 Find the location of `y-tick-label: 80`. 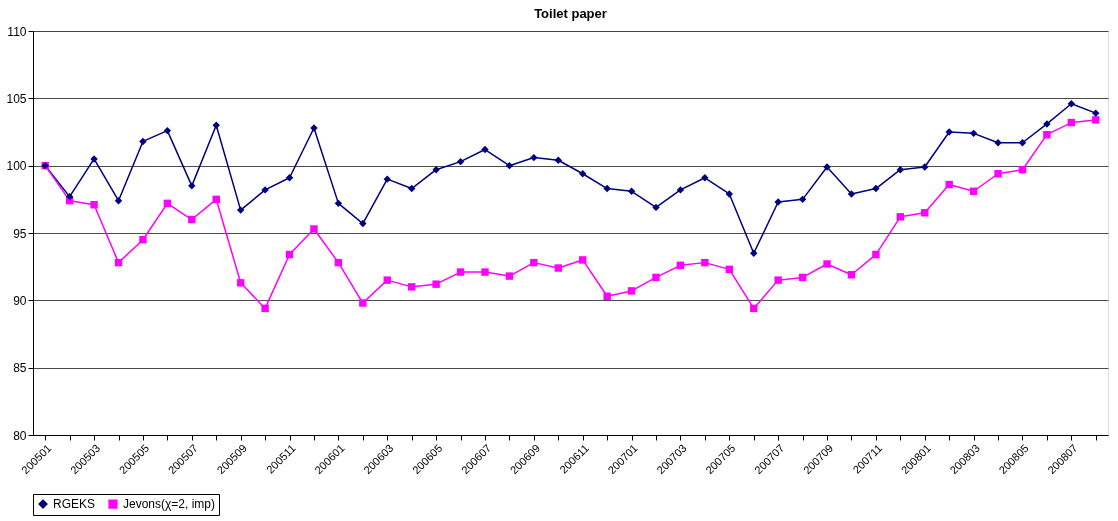

y-tick-label: 80 is located at coordinates (20, 435).